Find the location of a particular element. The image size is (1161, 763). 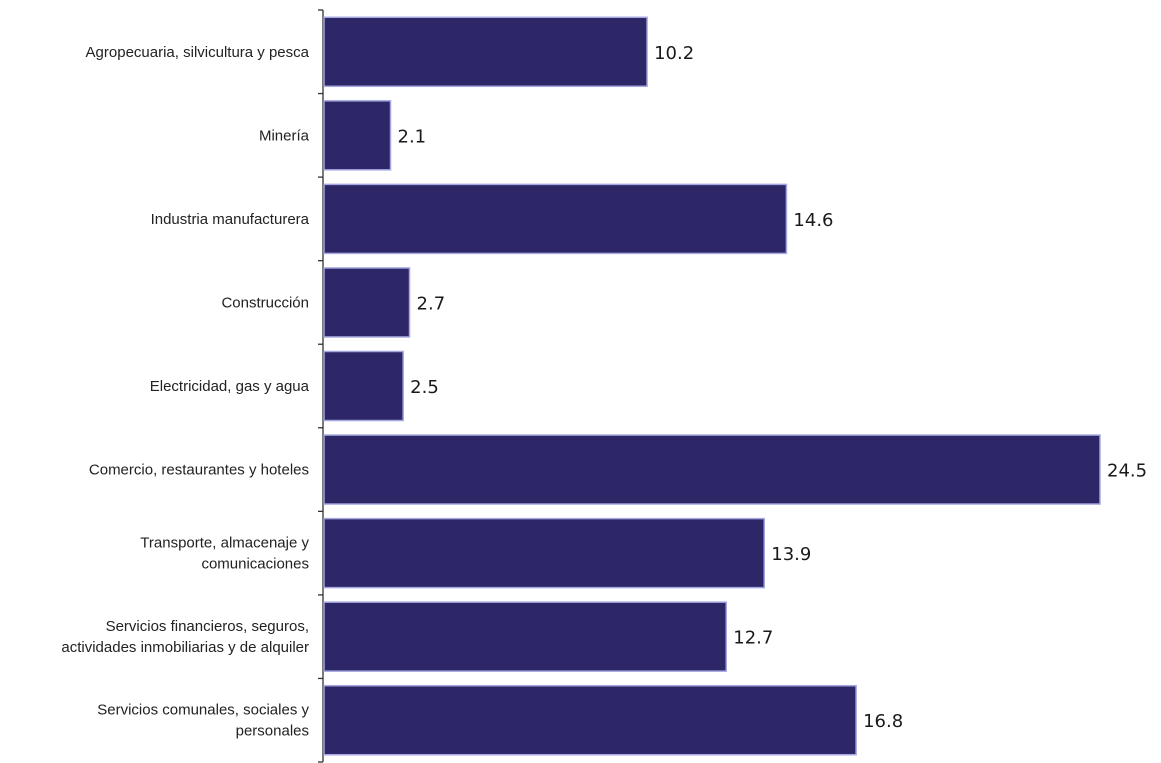

category-label: Minería is located at coordinates (284, 135).